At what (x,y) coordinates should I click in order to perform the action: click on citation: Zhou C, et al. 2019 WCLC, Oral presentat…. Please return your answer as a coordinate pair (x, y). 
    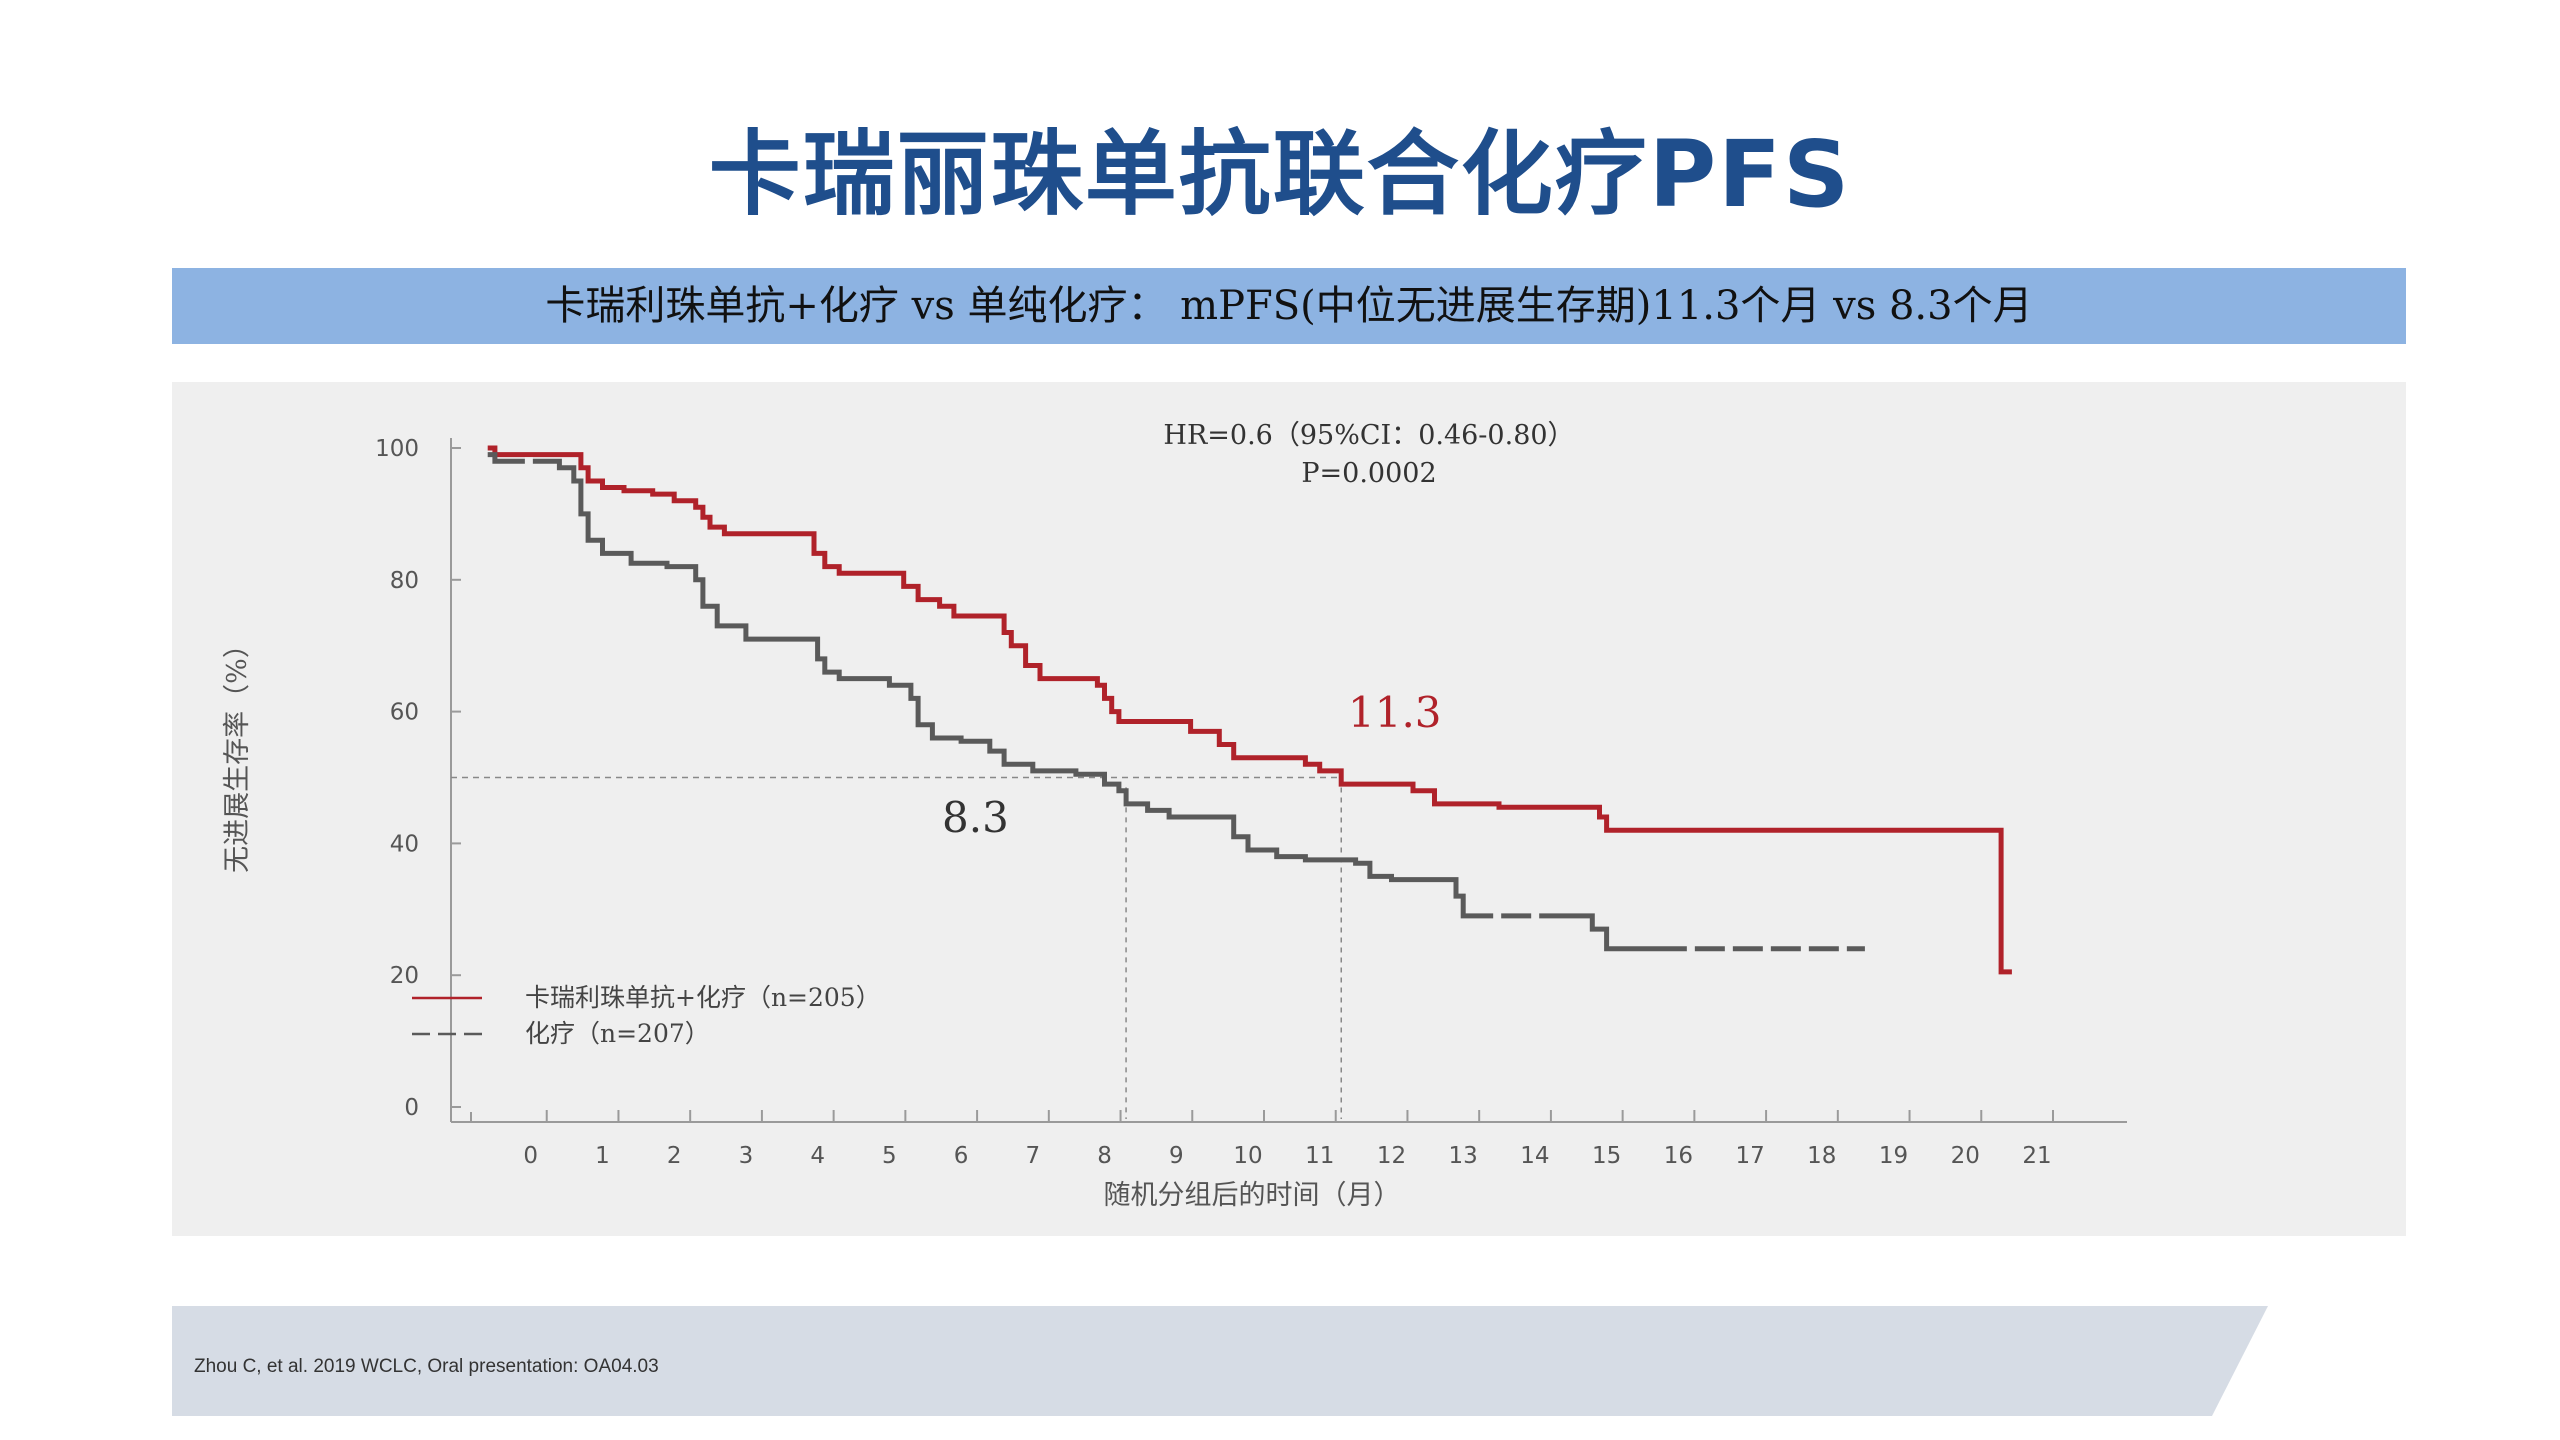
    Looking at the image, I should click on (426, 1366).